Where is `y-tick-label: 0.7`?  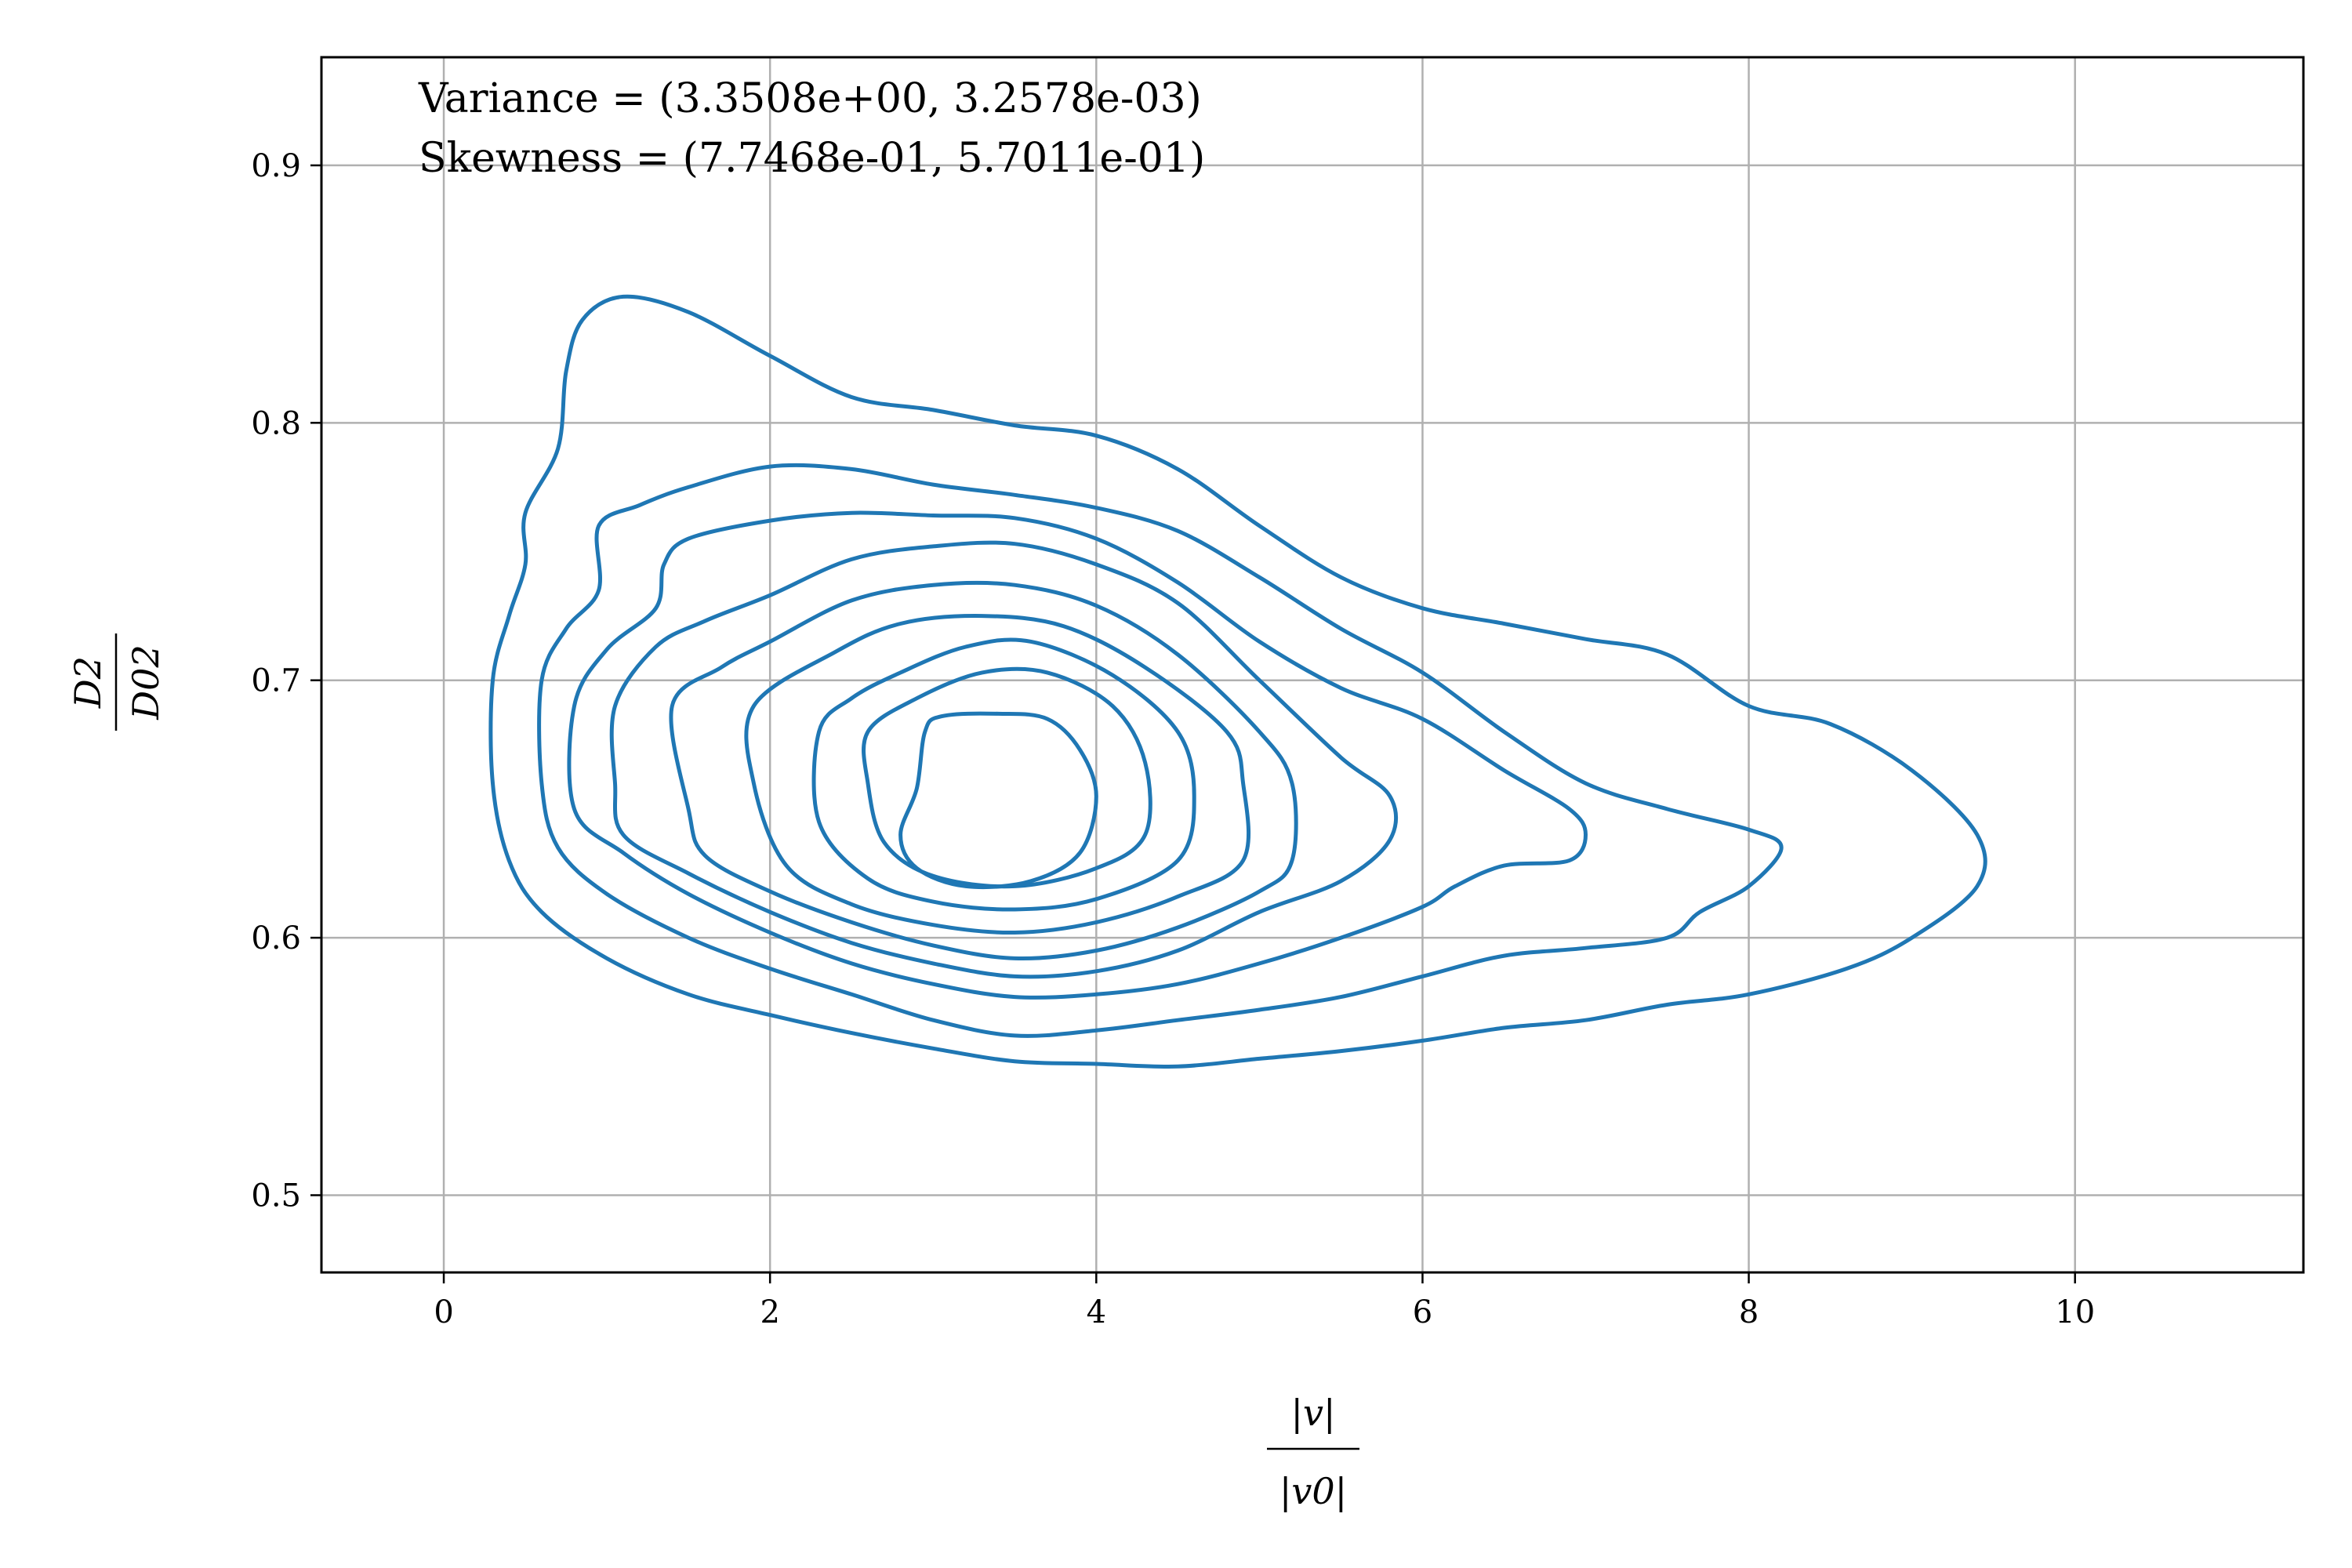 y-tick-label: 0.7 is located at coordinates (276, 681).